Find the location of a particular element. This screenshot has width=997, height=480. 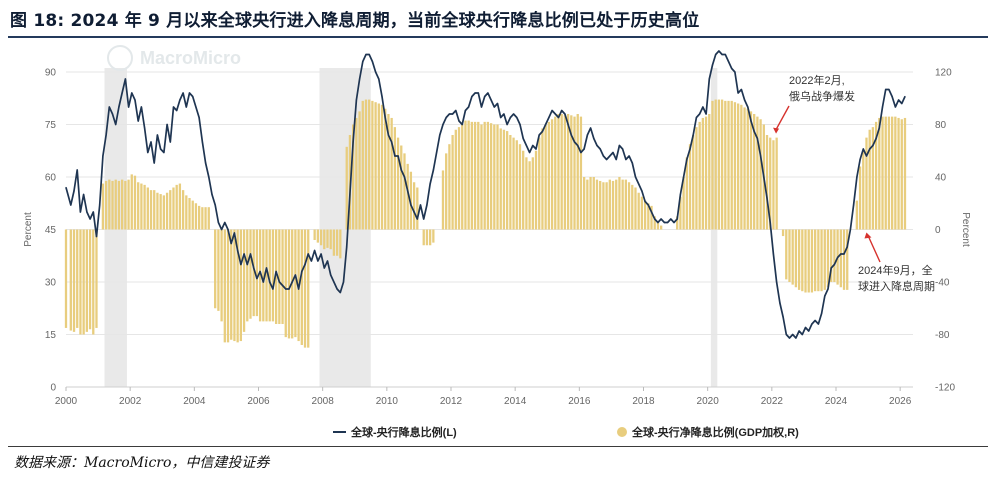

x-tick-label-13: 2026 is located at coordinates (900, 401).